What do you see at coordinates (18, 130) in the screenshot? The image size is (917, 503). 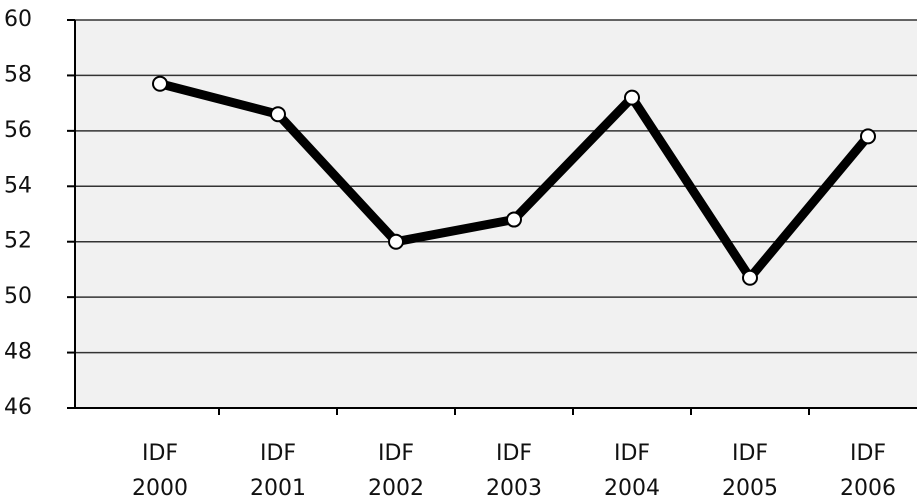 I see `y-tick-label: 56` at bounding box center [18, 130].